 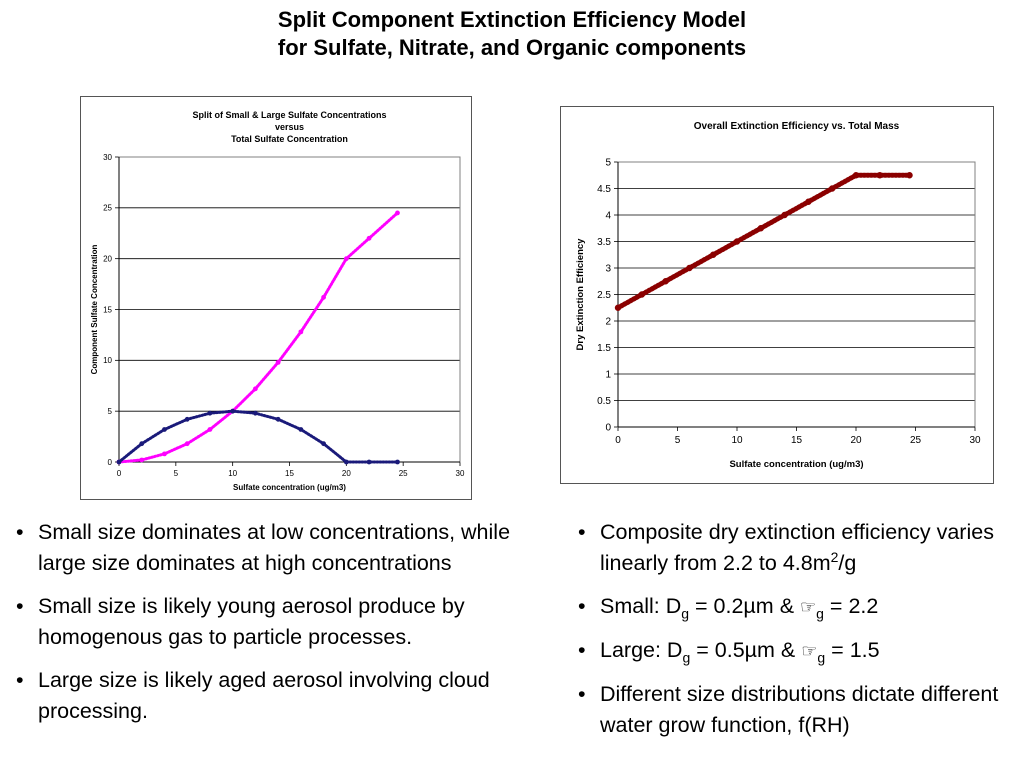 I want to click on y-tick-label: 25, so click(x=107, y=208).